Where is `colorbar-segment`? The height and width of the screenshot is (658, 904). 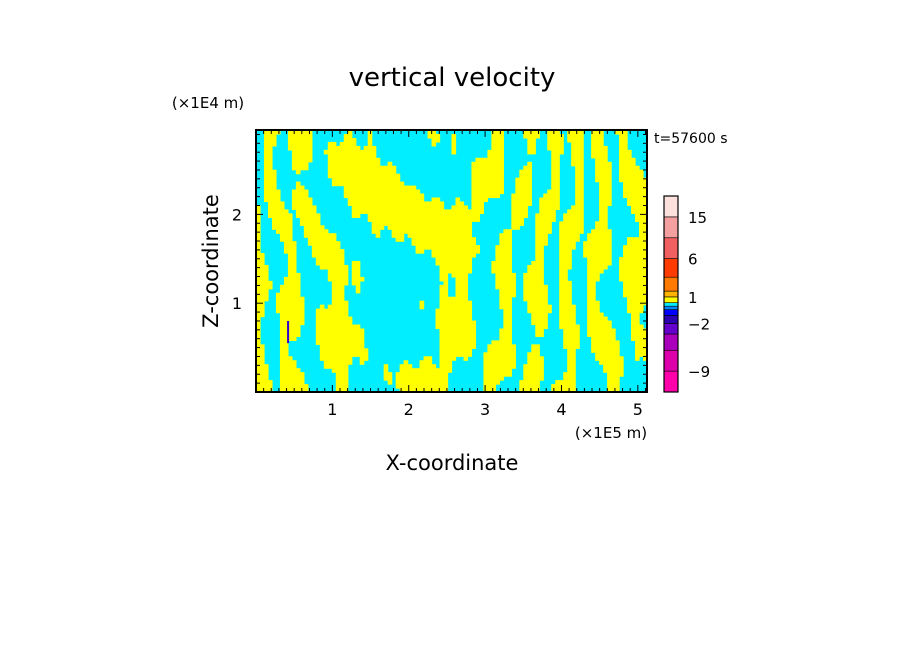 colorbar-segment is located at coordinates (671, 304).